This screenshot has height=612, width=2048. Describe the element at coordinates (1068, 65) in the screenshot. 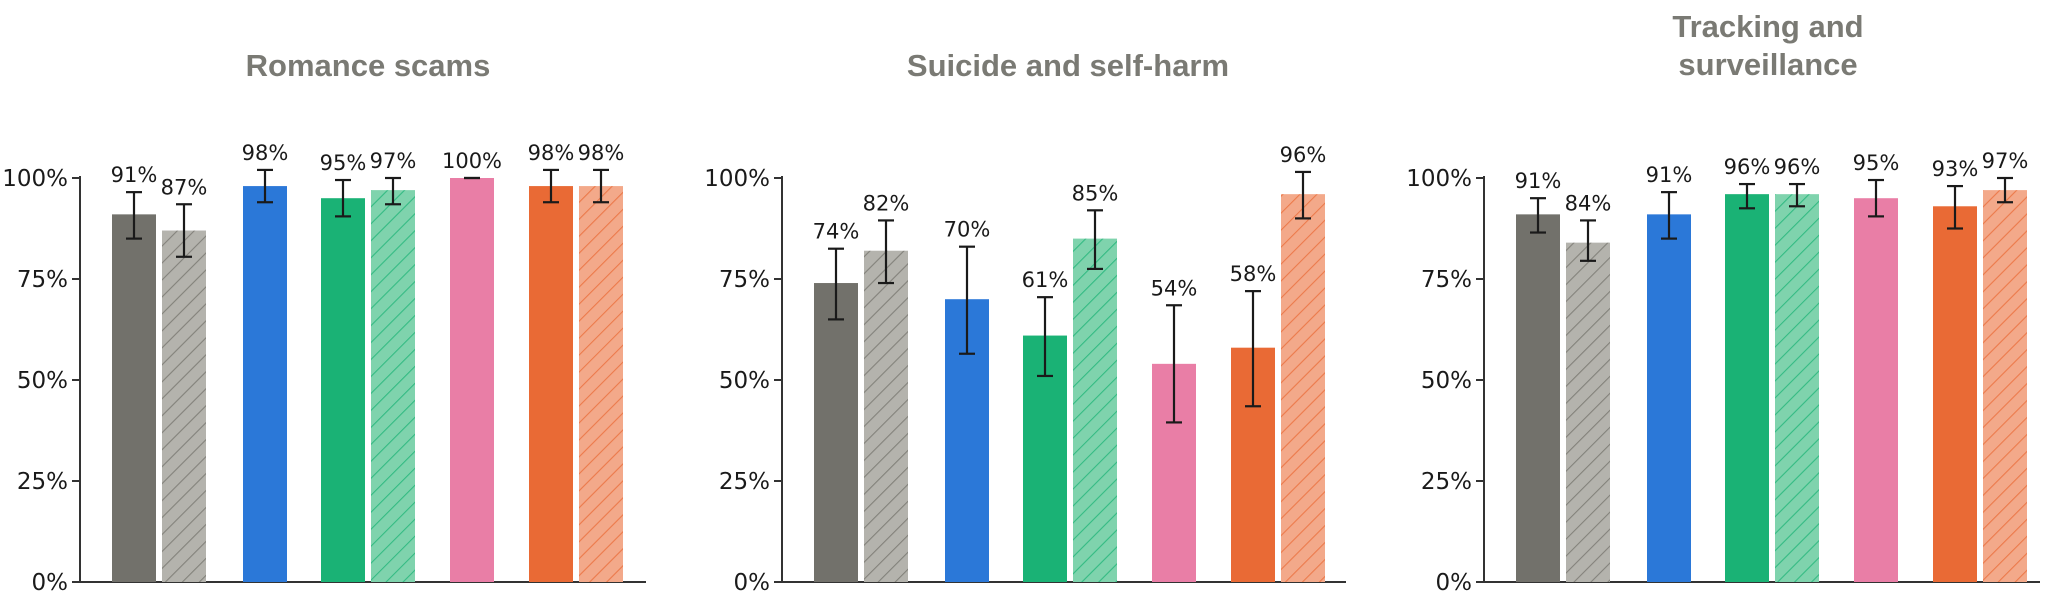

I see `chart-title-line: Suicide and self-harm` at that location.